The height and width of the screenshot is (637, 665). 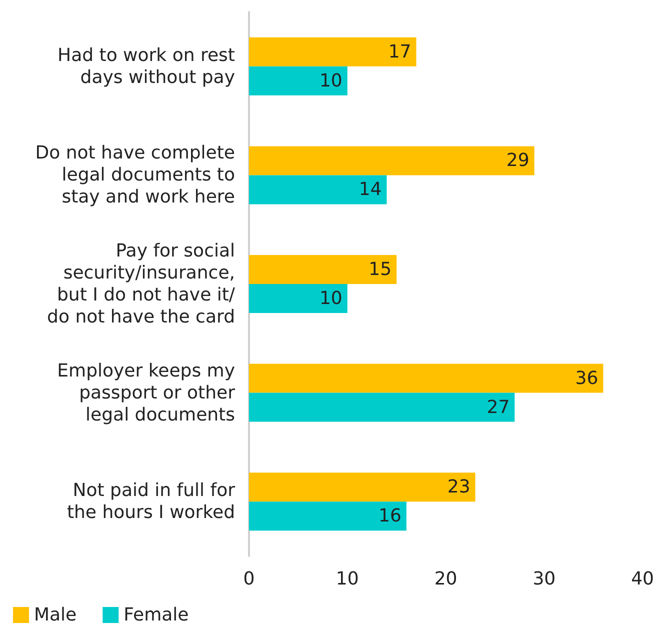 What do you see at coordinates (141, 284) in the screenshot?
I see `y-tick-label: Pay for social security/insurance, but I do not have it/ do not have the card` at bounding box center [141, 284].